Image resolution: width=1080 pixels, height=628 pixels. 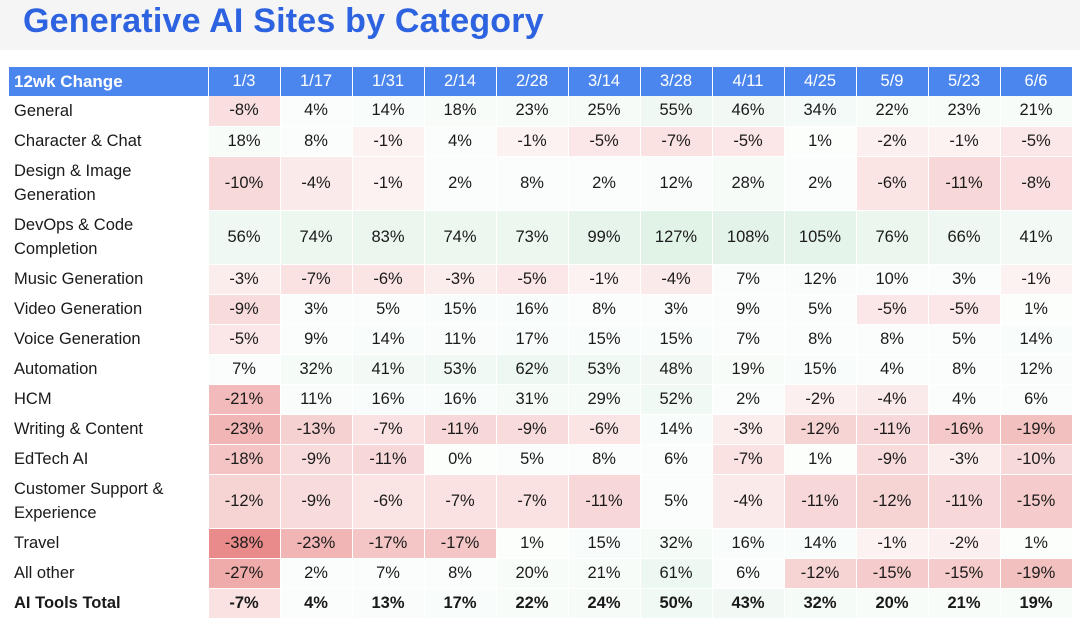 What do you see at coordinates (388, 81) in the screenshot?
I see `column-header: 1/31` at bounding box center [388, 81].